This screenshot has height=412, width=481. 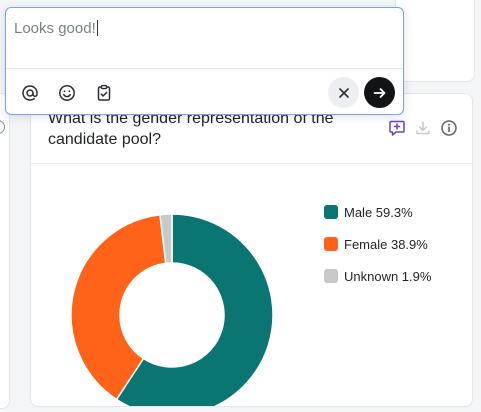 I want to click on legend-swatch-unknown, so click(x=331, y=276).